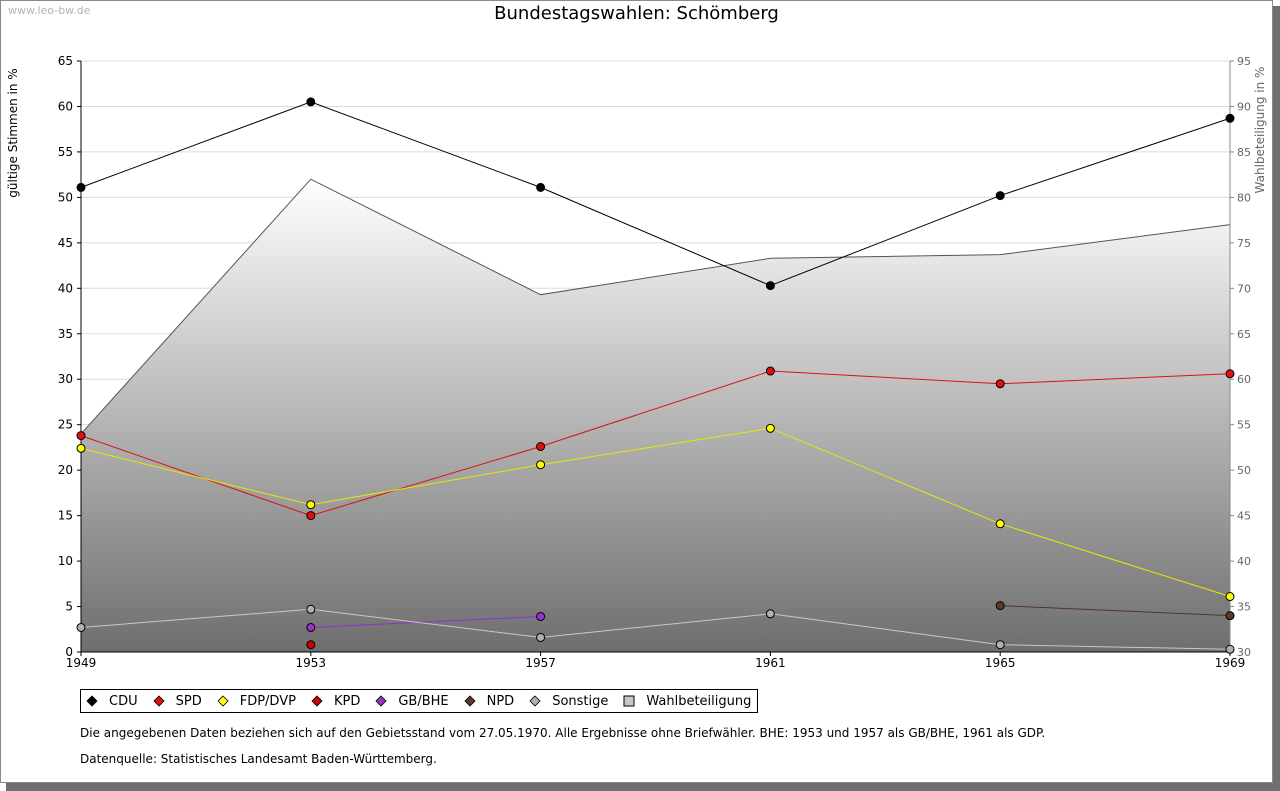 The image size is (1280, 791). What do you see at coordinates (1244, 106) in the screenshot?
I see `y2-tick-label: 90` at bounding box center [1244, 106].